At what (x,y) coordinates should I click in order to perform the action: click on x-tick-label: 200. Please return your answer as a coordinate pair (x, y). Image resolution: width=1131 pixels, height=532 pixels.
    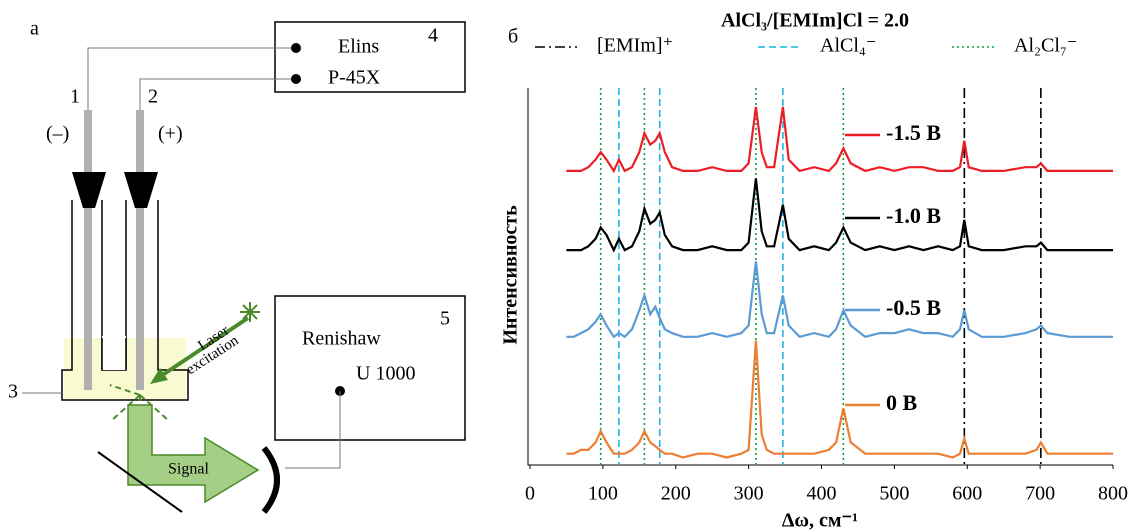
    Looking at the image, I should click on (676, 494).